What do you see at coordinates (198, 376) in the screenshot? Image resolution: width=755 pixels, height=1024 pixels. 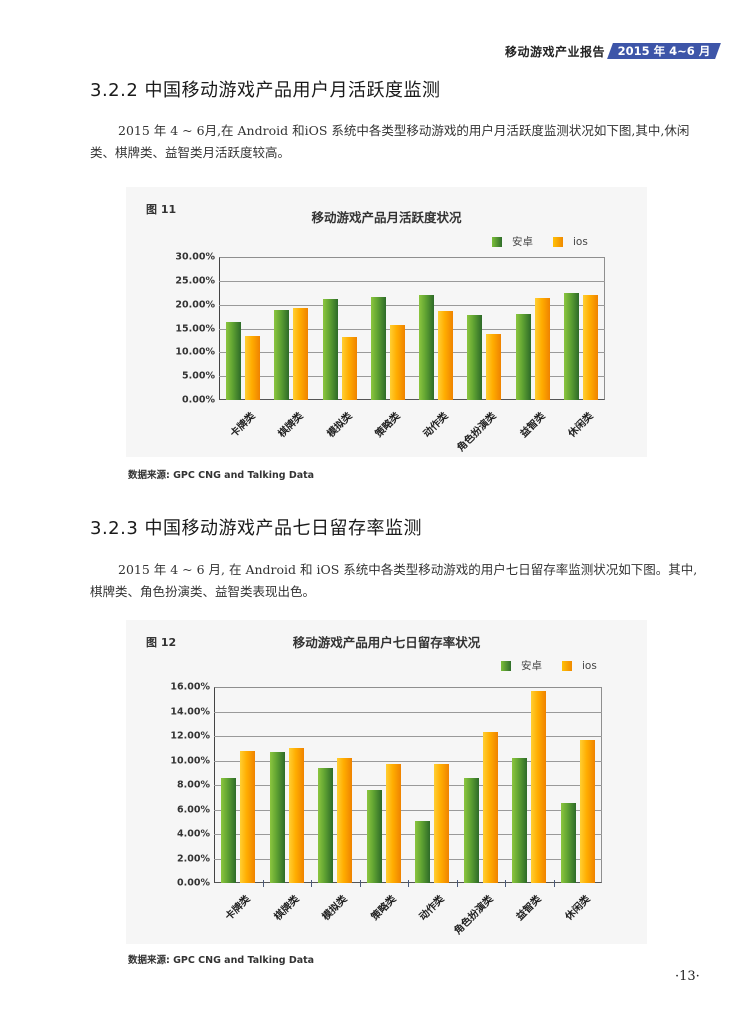 I see `y-axis-tick-label: 5.00%` at bounding box center [198, 376].